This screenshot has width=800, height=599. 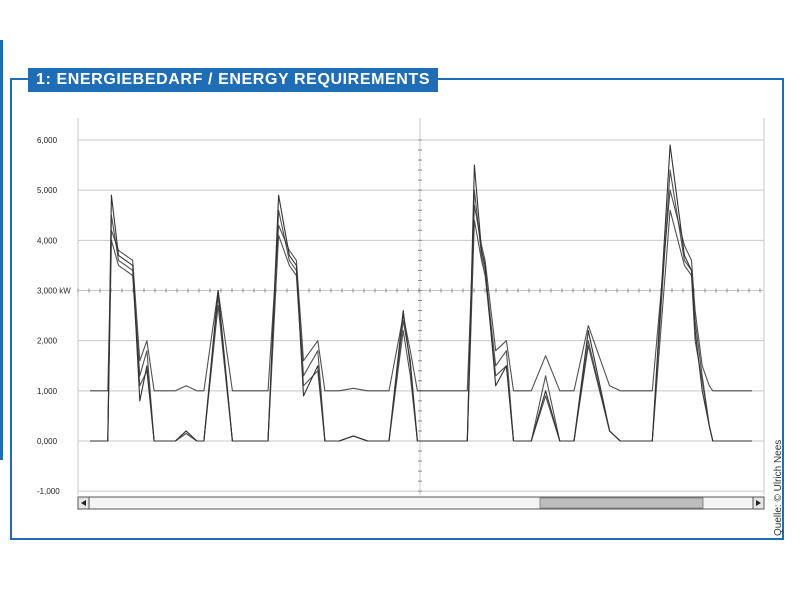 What do you see at coordinates (47, 441) in the screenshot?
I see `y-tick-label: 0,000` at bounding box center [47, 441].